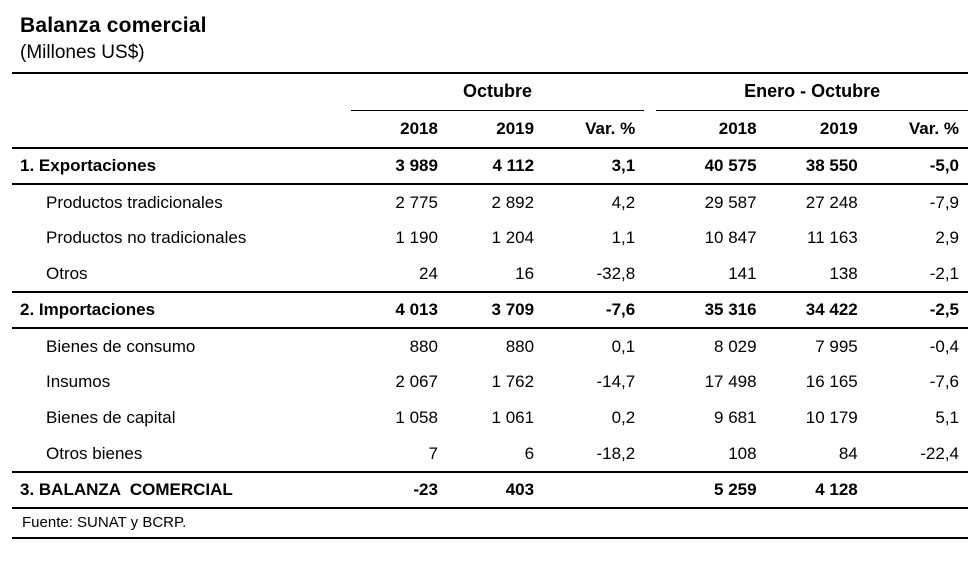 This screenshot has height=562, width=980. What do you see at coordinates (616, 273) in the screenshot?
I see `cell-value: -32,8` at bounding box center [616, 273].